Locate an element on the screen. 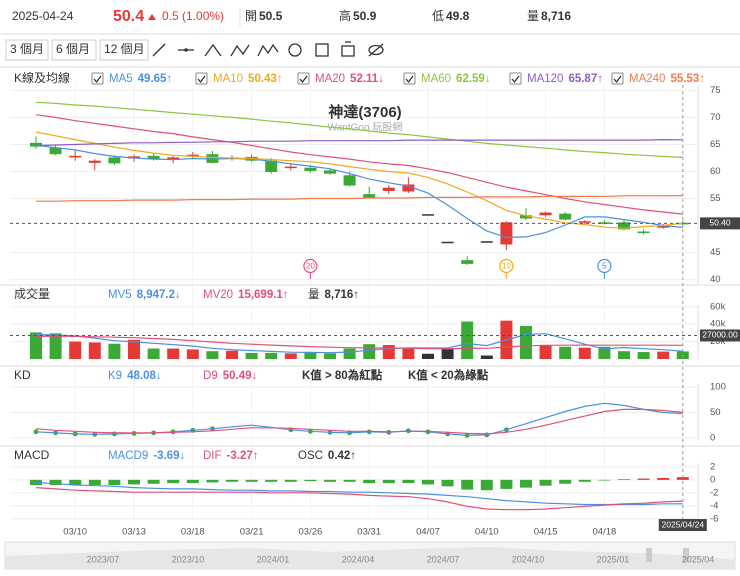 The height and width of the screenshot is (576, 740). hide-tool is located at coordinates (376, 50).